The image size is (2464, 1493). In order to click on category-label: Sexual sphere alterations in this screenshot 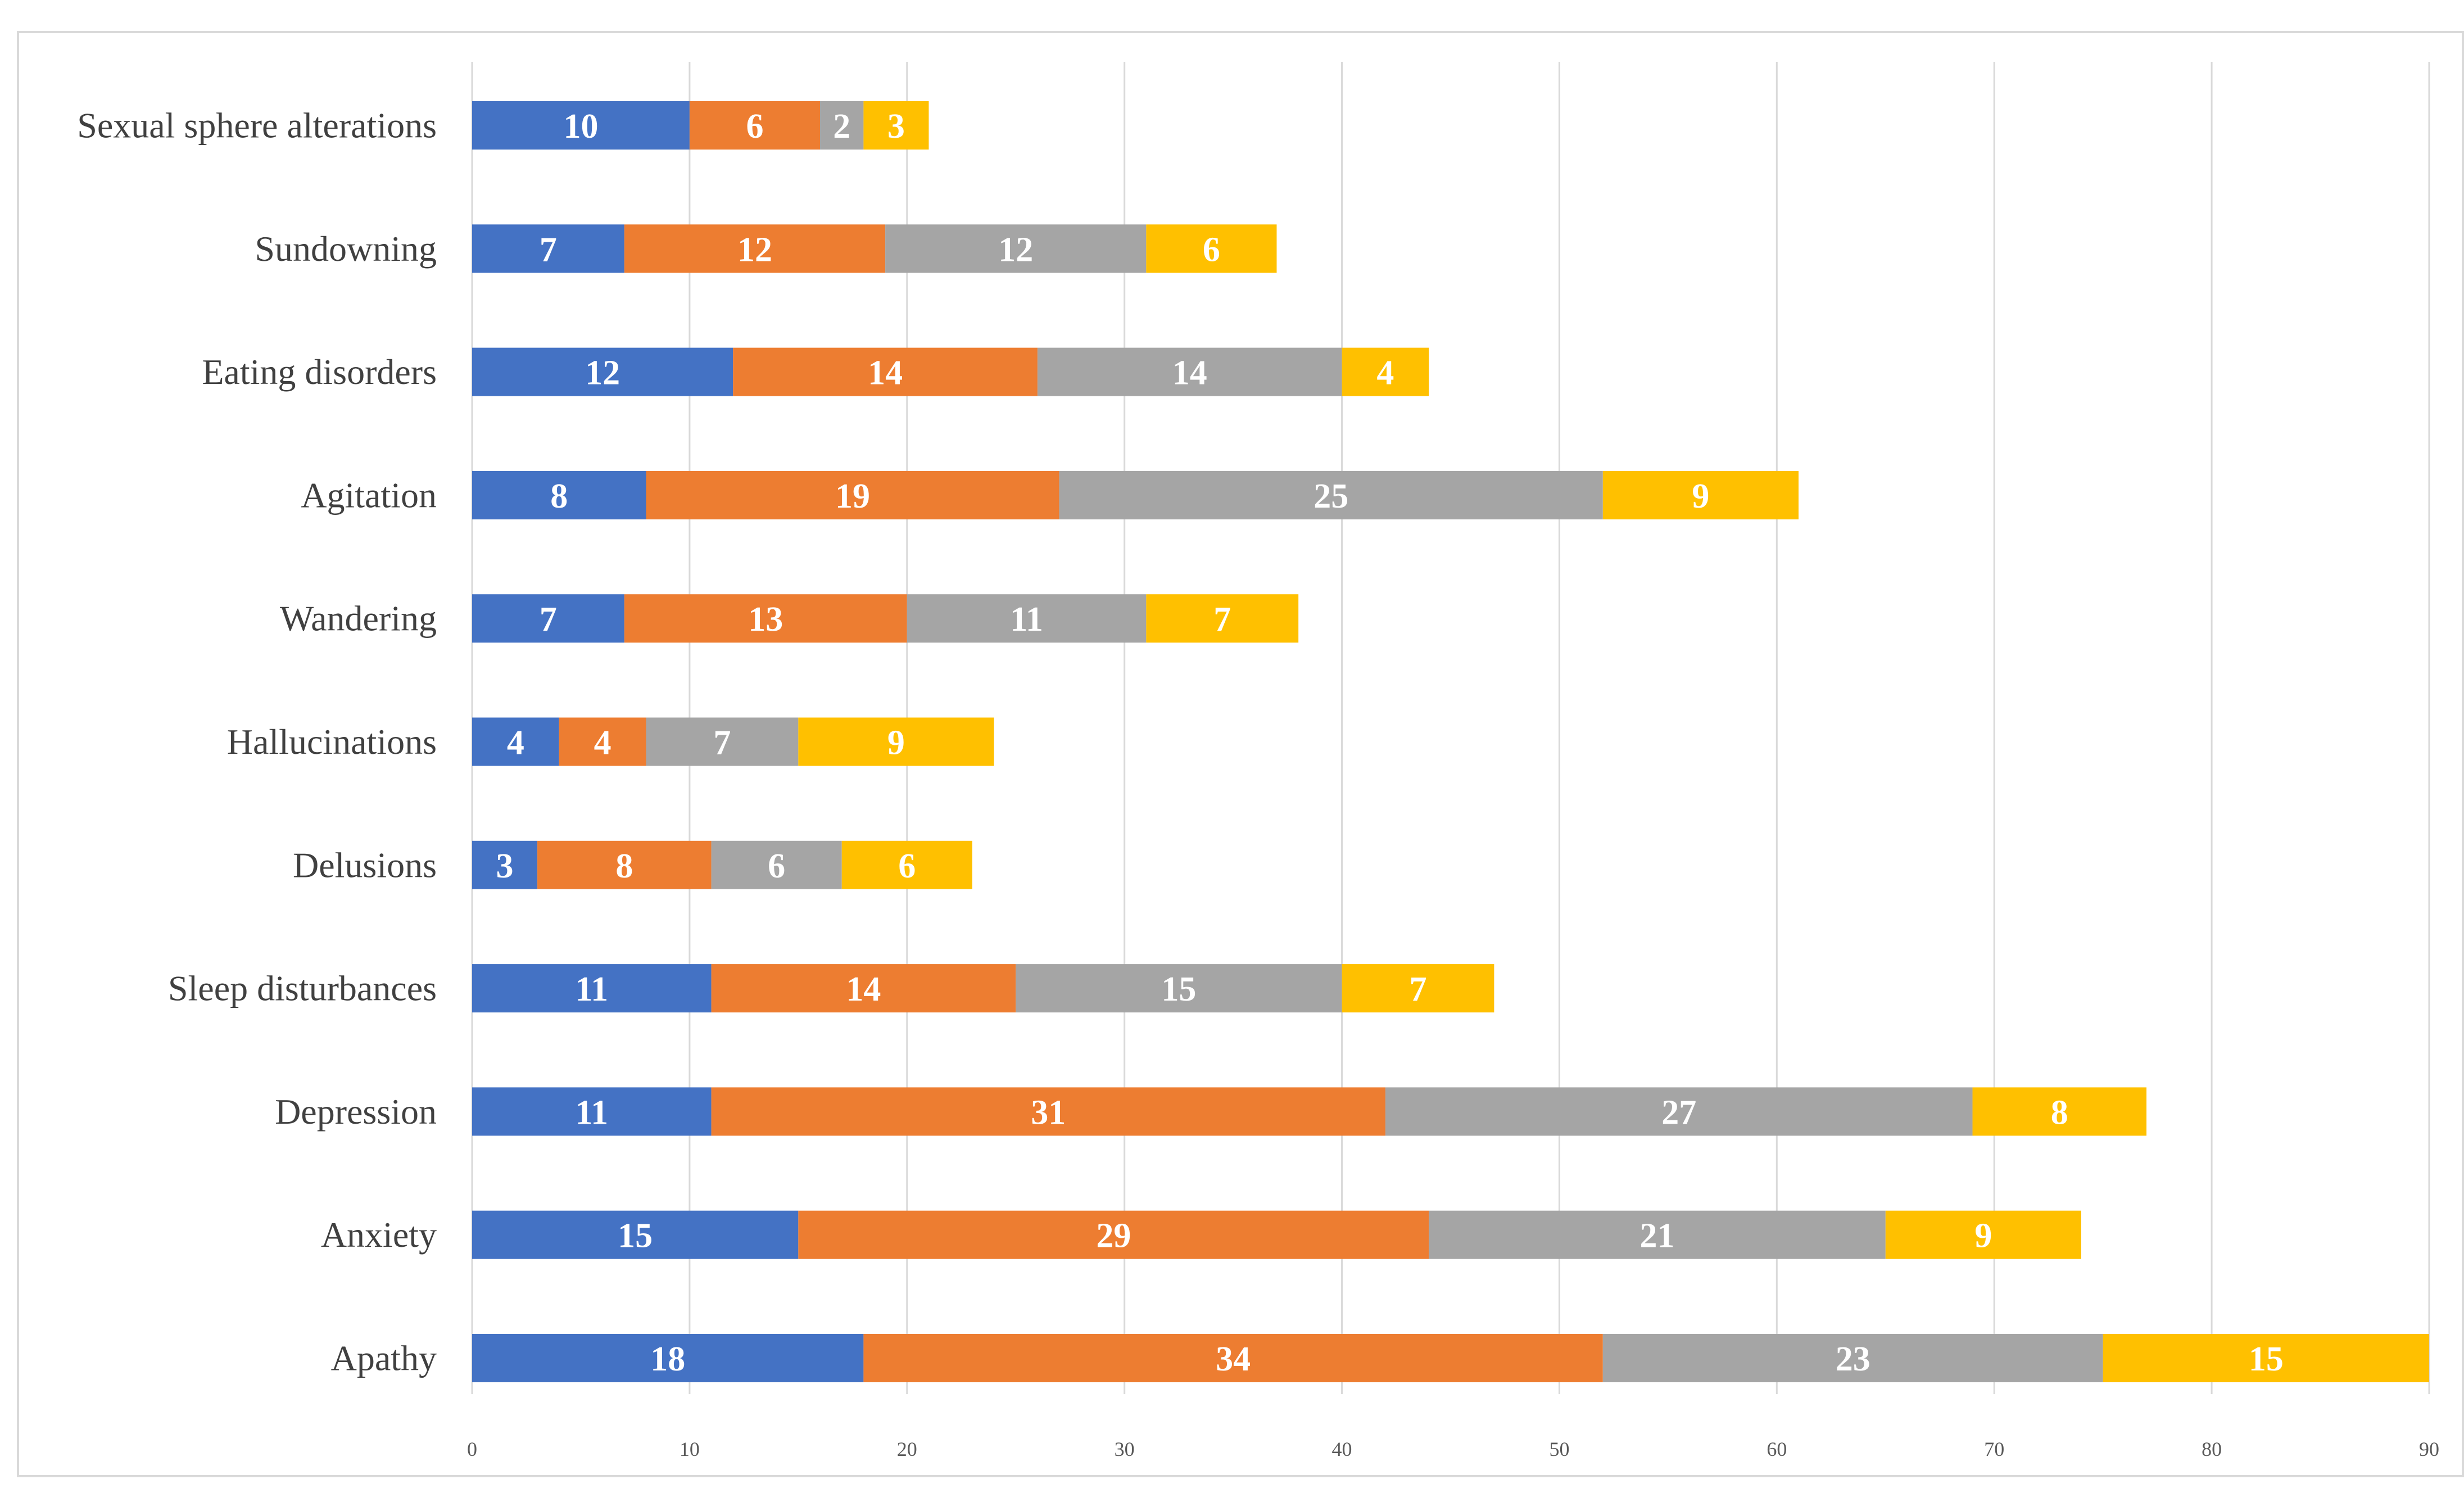, I will do `click(257, 126)`.